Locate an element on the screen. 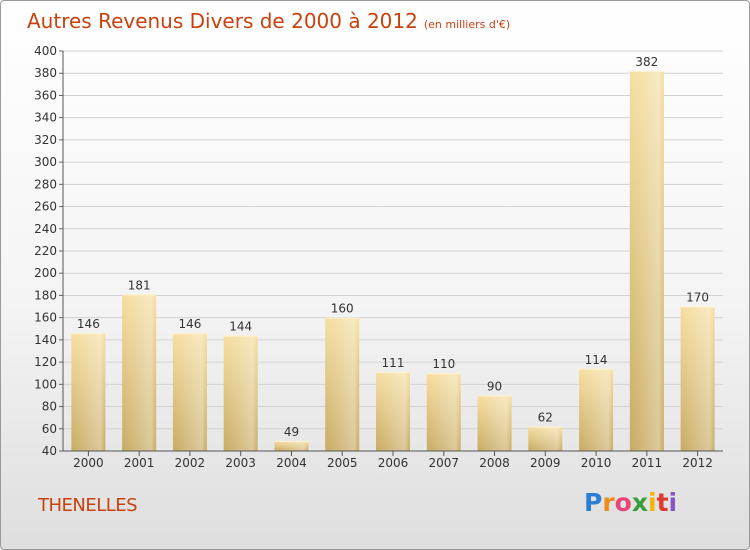 The height and width of the screenshot is (550, 750). data-label: 90 is located at coordinates (494, 386).